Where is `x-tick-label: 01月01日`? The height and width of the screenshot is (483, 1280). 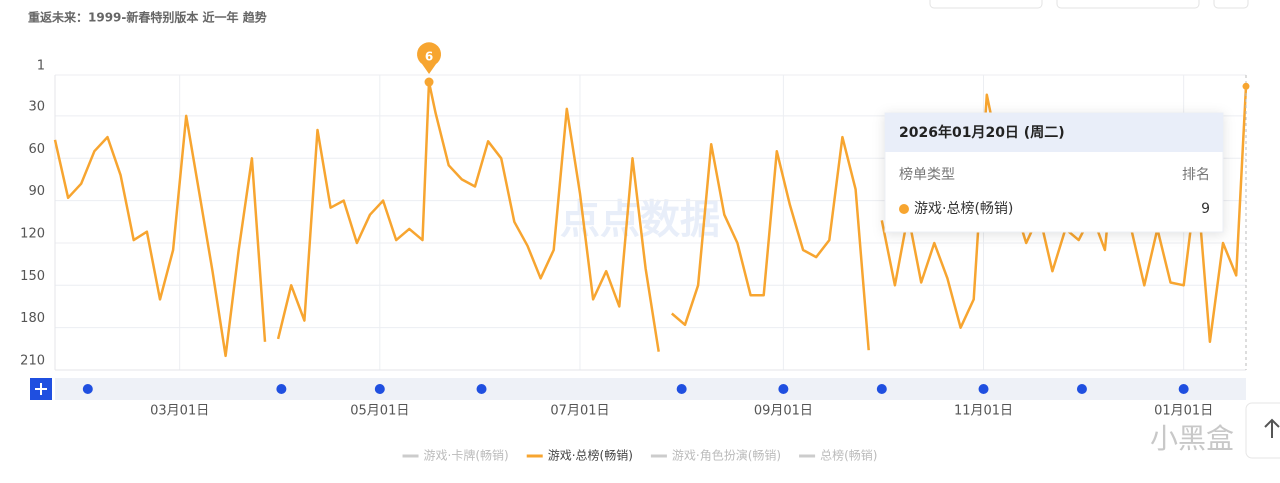
x-tick-label: 01月01日 is located at coordinates (1183, 411).